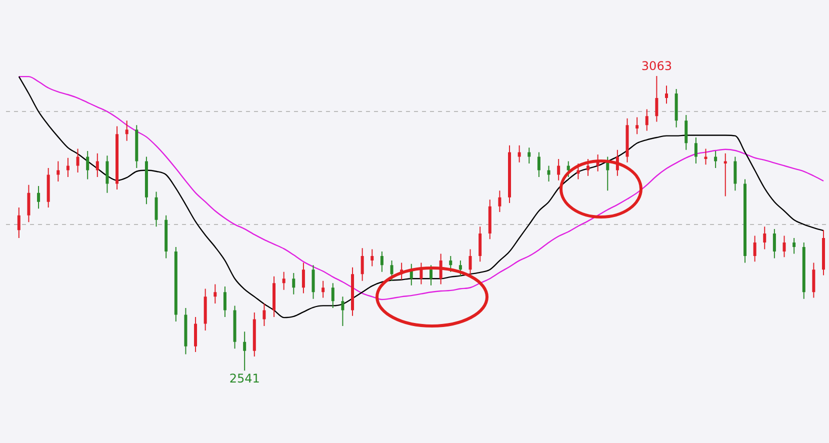  I want to click on annotation: 3063, so click(656, 66).